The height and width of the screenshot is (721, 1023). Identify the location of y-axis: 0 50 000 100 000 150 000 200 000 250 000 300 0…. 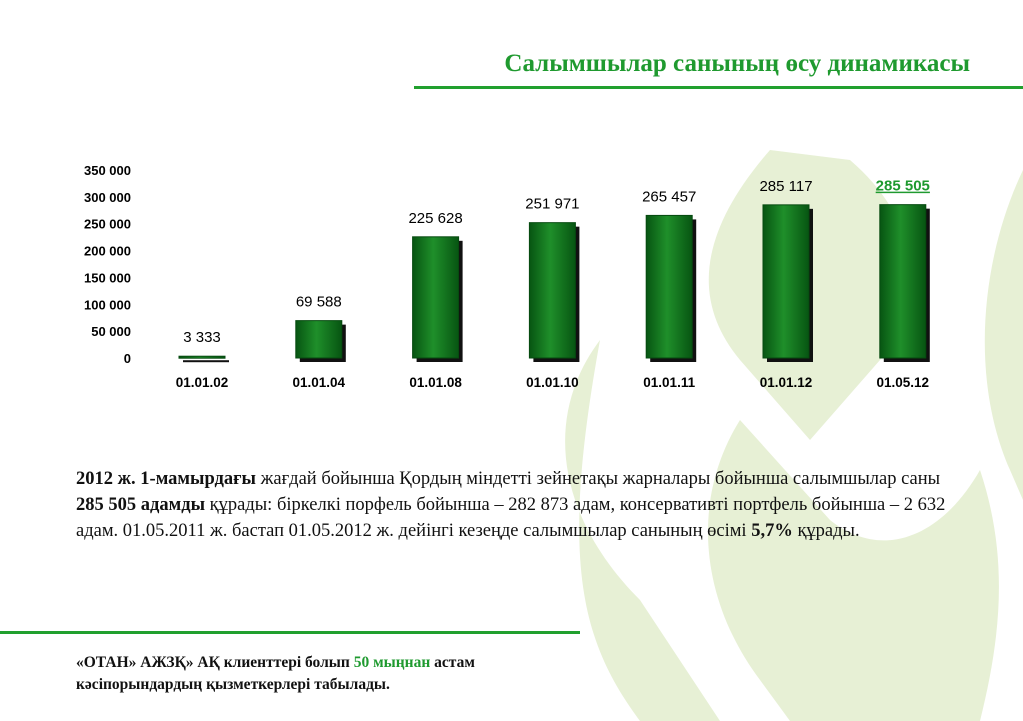
(107, 264).